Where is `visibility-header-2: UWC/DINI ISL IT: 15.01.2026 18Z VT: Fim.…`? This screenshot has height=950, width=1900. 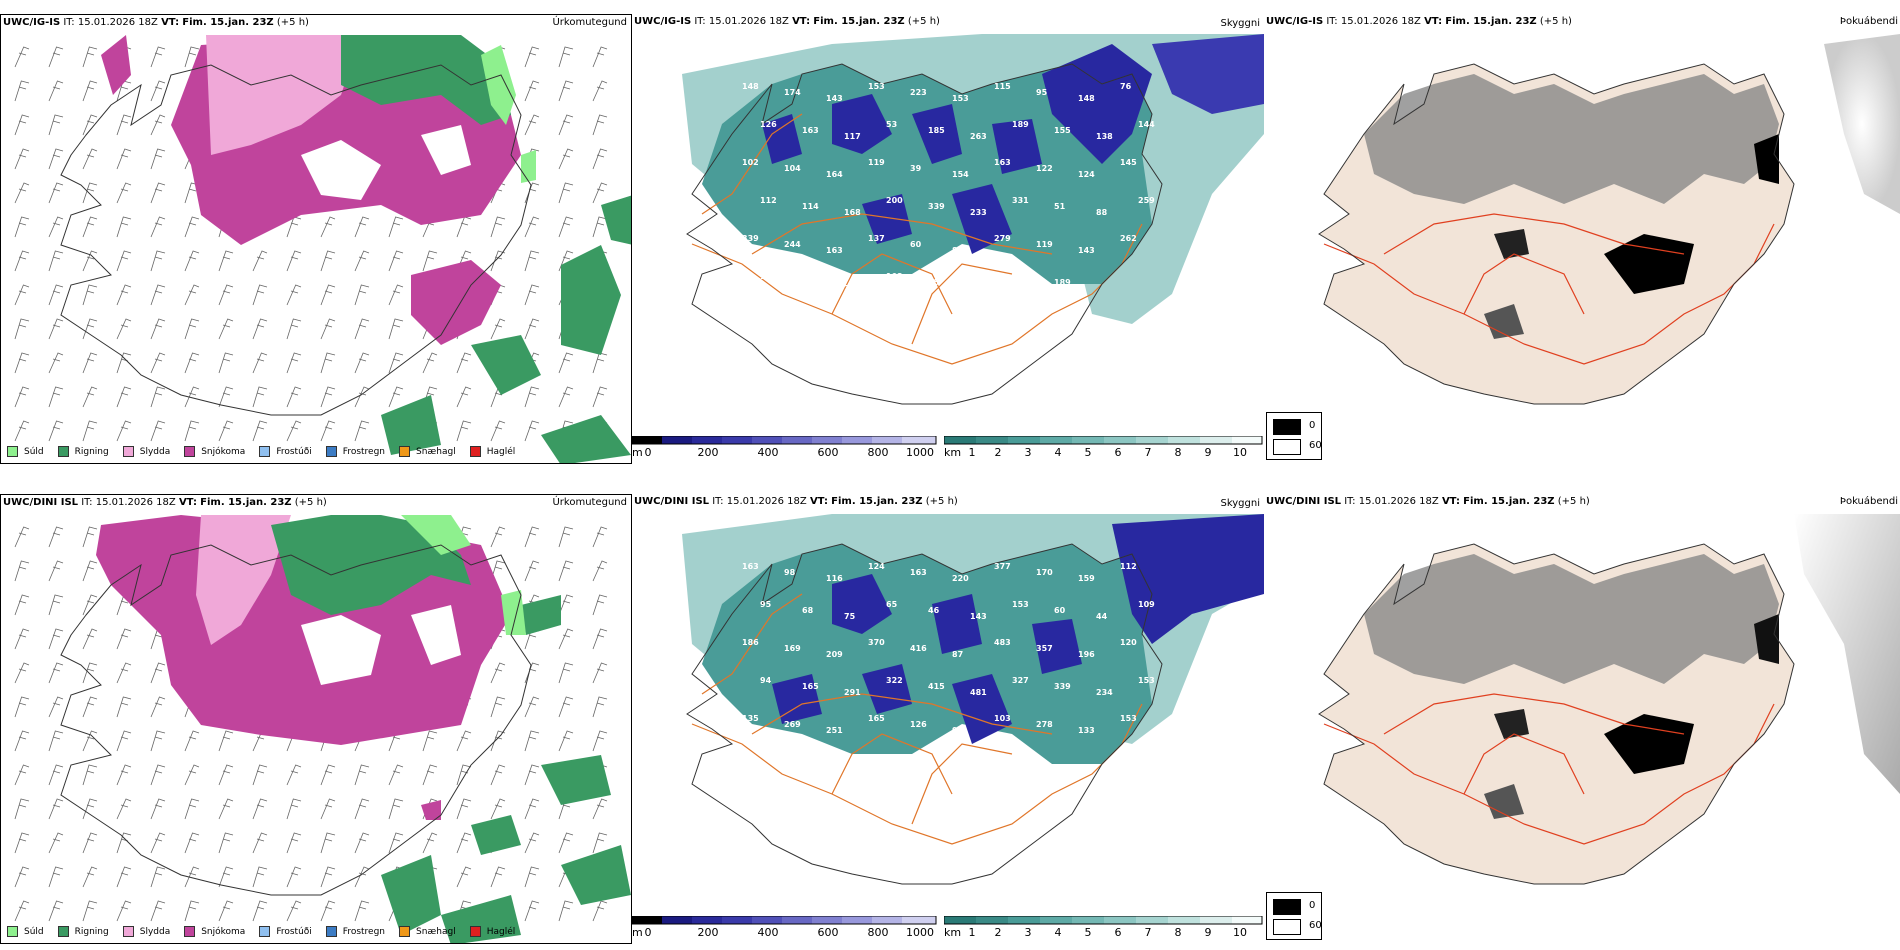 visibility-header-2: UWC/DINI ISL IT: 15.01.2026 18Z VT: Fim.… is located at coordinates (796, 501).